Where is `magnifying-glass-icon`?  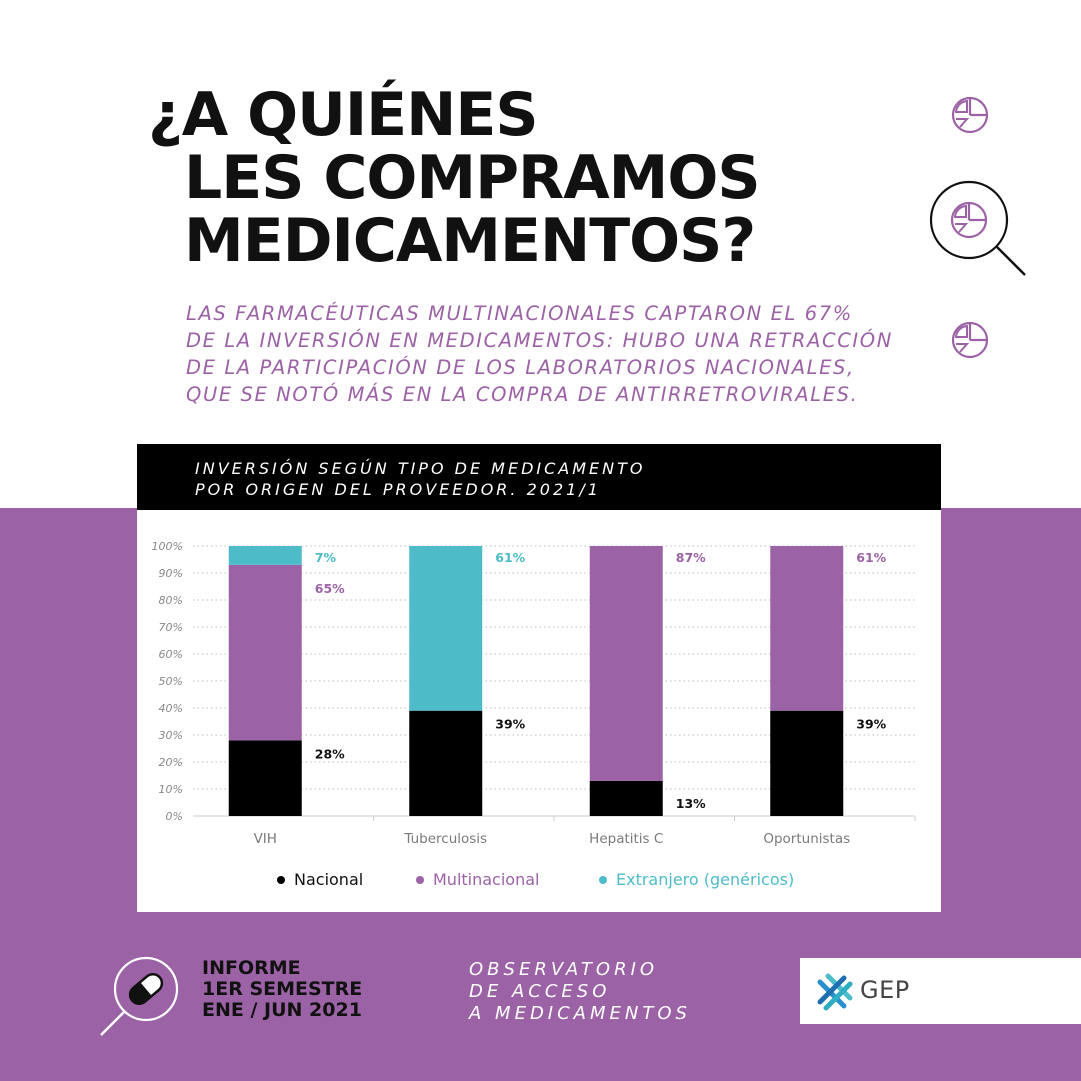 magnifying-glass-icon is located at coordinates (977, 228).